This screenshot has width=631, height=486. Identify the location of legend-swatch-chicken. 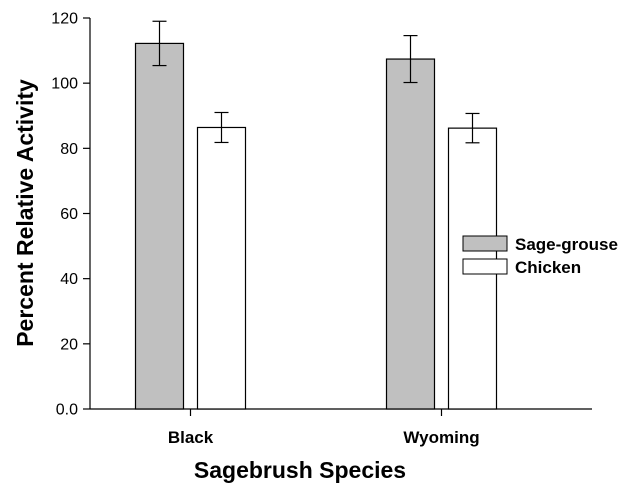
(485, 266).